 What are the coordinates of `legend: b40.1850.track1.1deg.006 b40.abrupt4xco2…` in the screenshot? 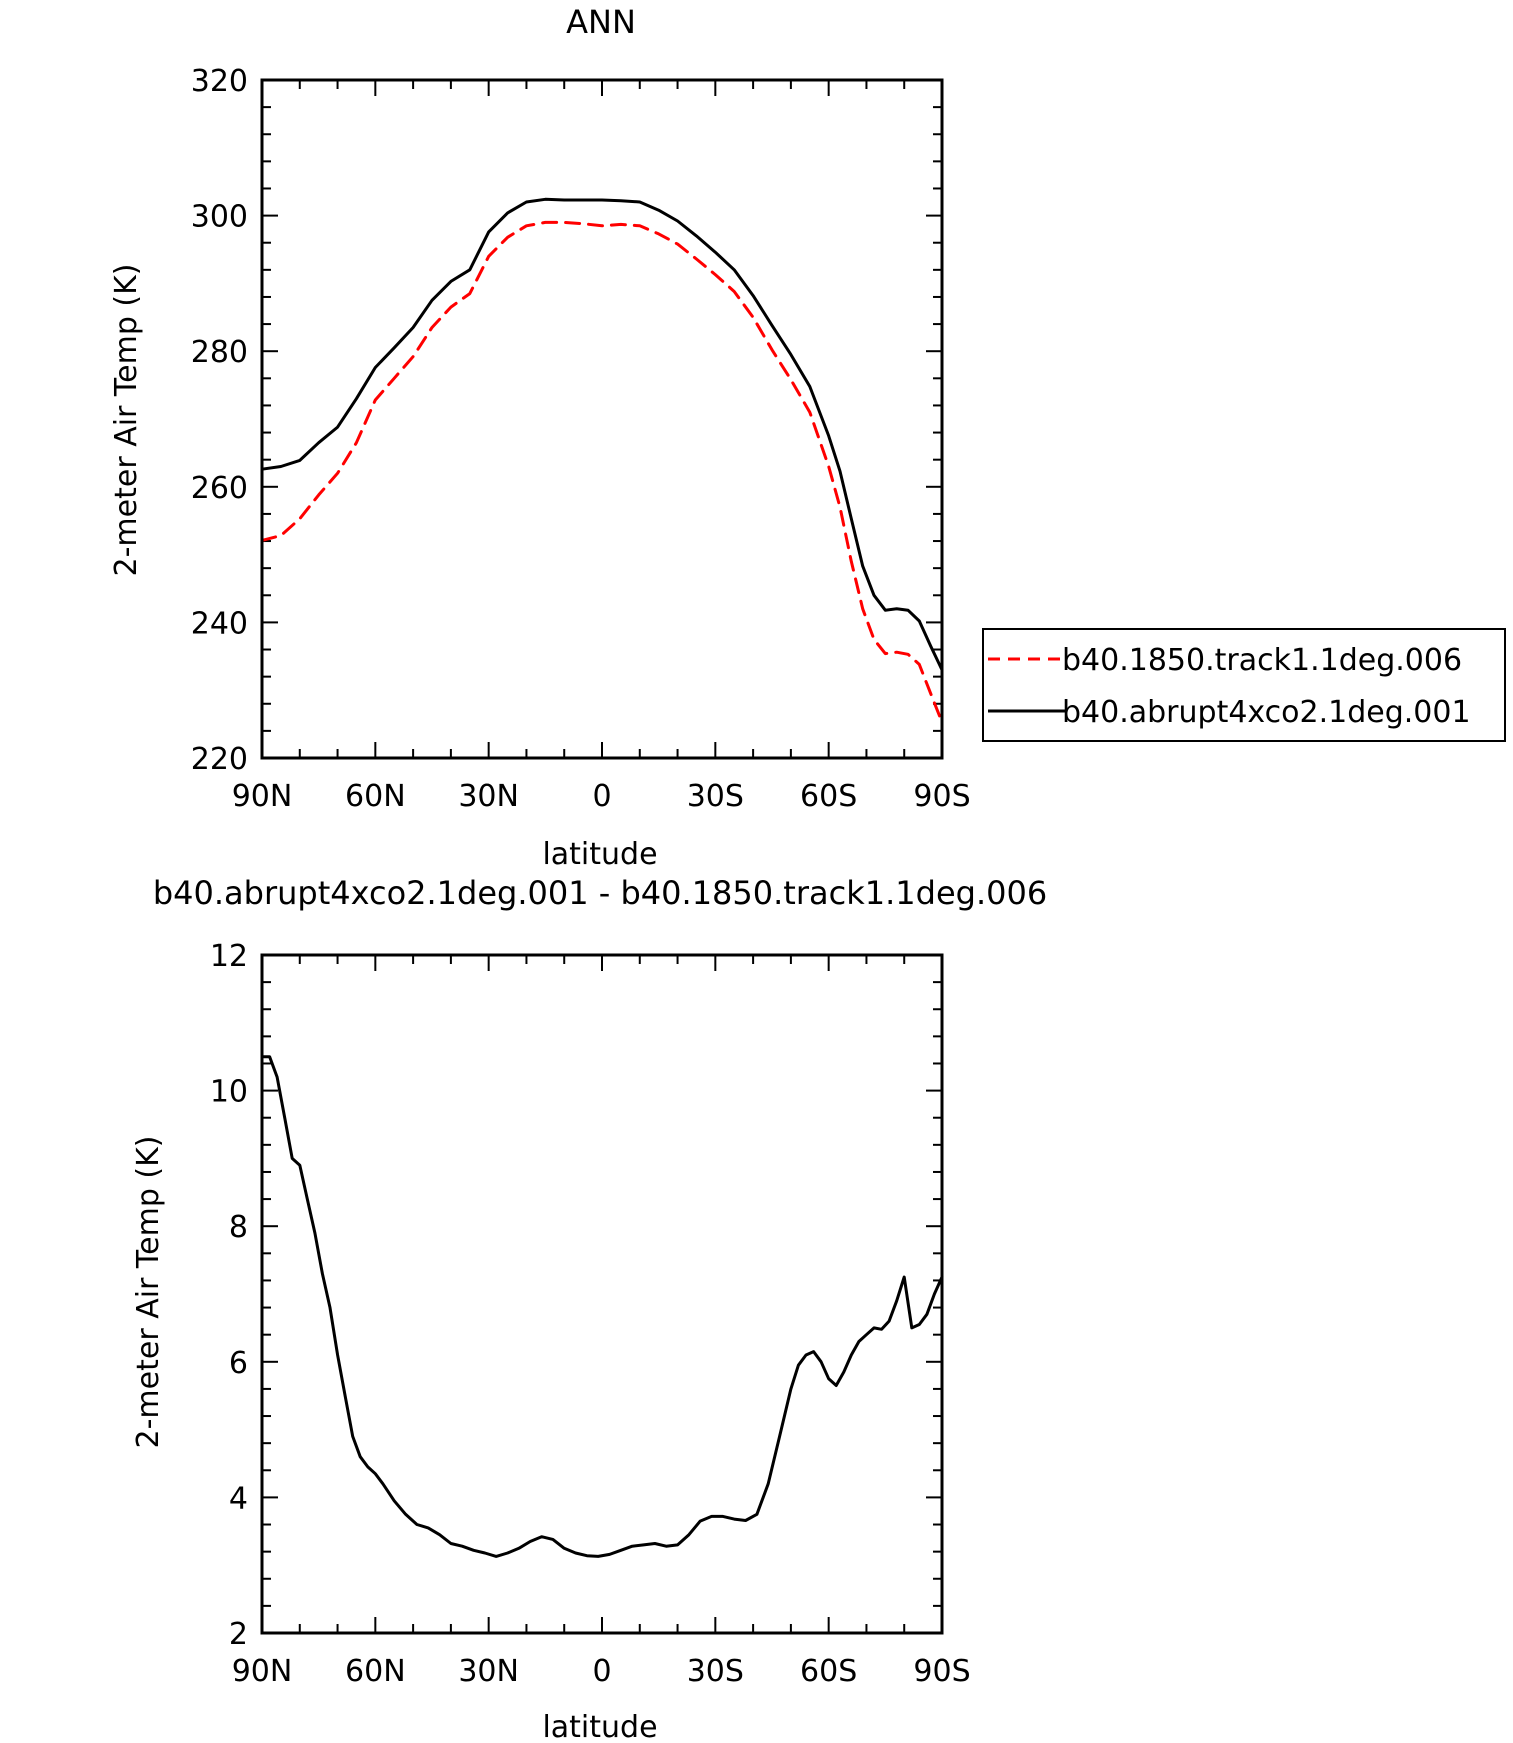 It's located at (1244, 685).